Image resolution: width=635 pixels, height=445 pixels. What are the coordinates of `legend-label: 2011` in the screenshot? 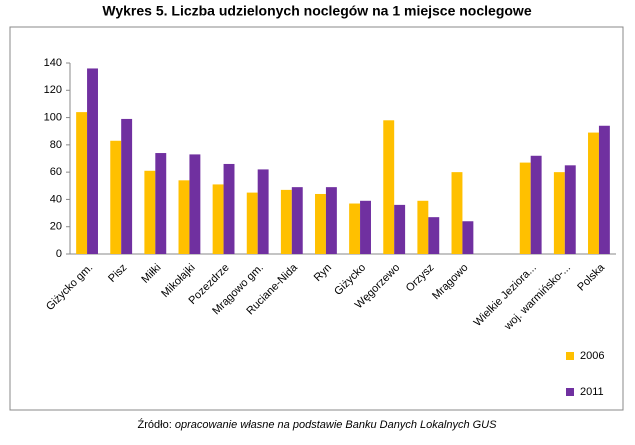 It's located at (592, 392).